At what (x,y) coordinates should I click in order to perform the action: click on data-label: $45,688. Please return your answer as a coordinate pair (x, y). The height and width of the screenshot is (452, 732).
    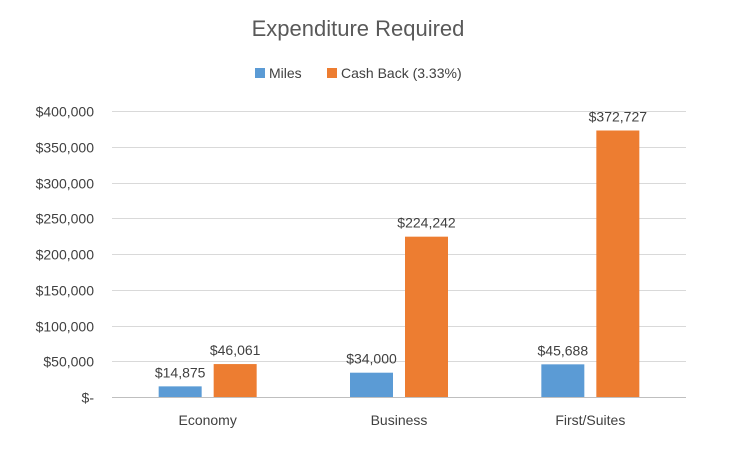
    Looking at the image, I should click on (563, 350).